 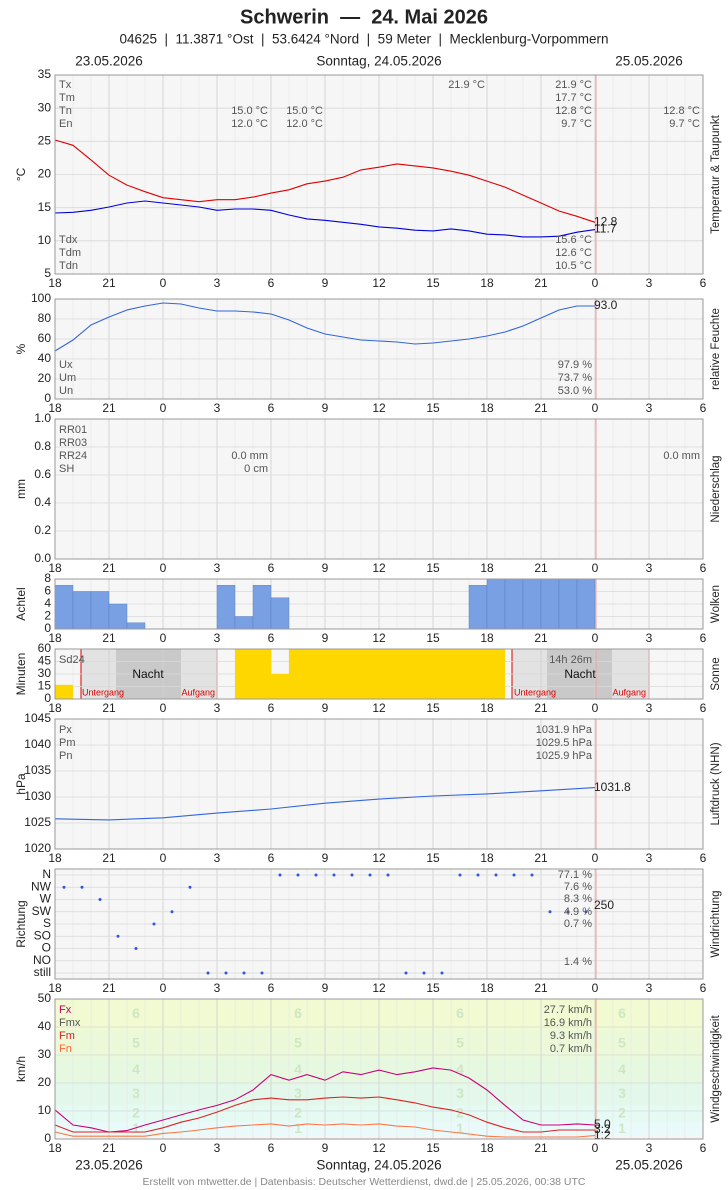 What do you see at coordinates (42, 935) in the screenshot?
I see `y-tick-label: SO` at bounding box center [42, 935].